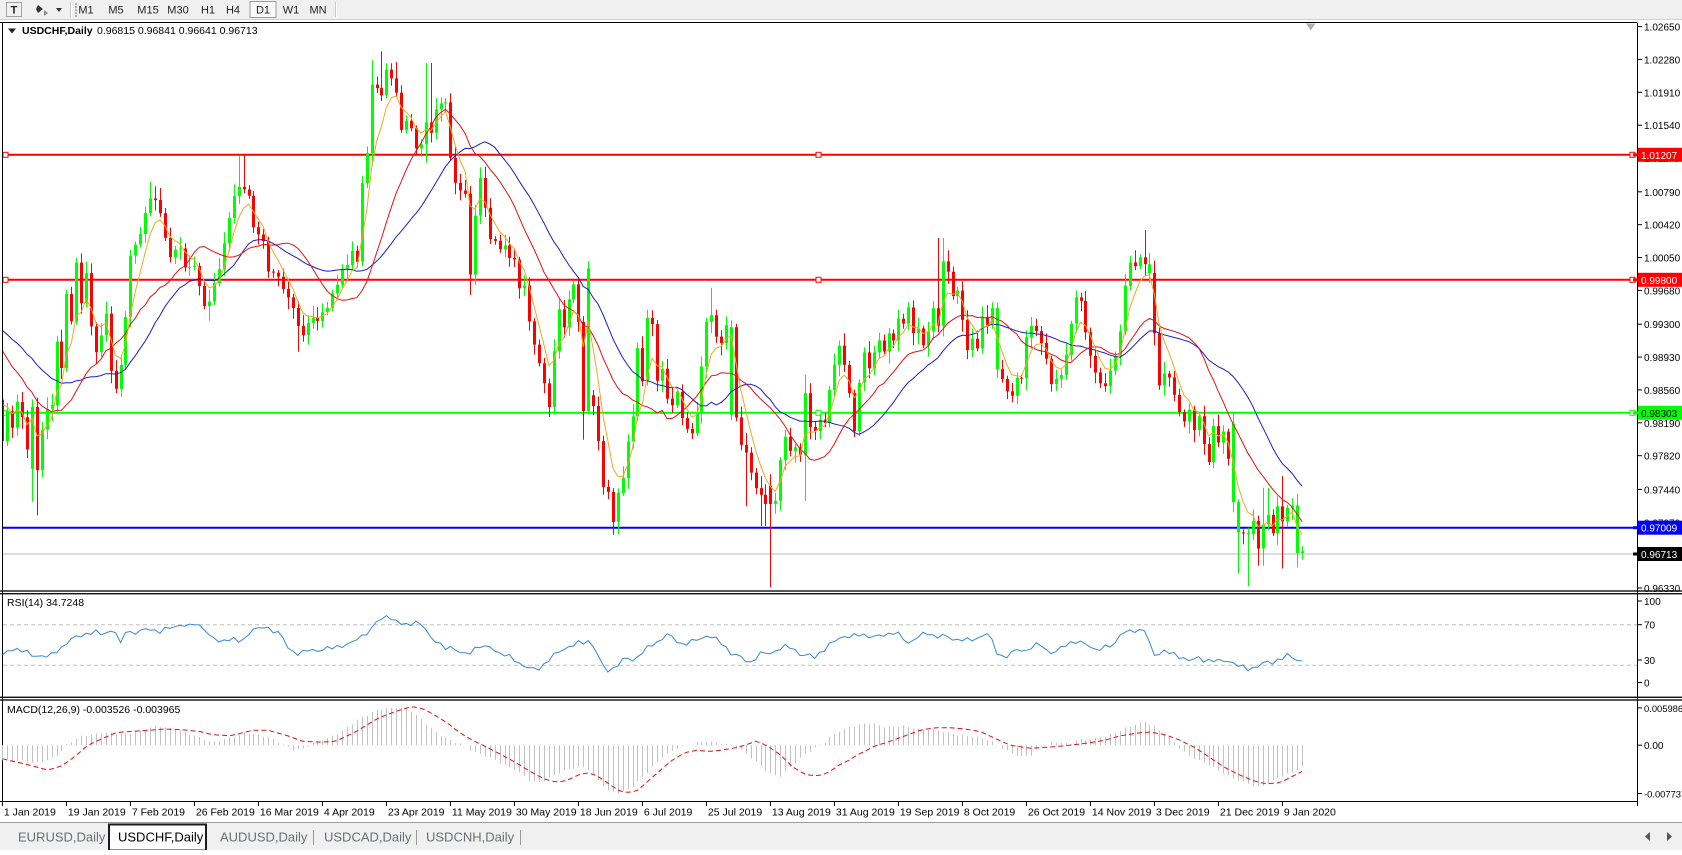 The height and width of the screenshot is (855, 1682). What do you see at coordinates (1662, 60) in the screenshot?
I see `svg-text: 1.02280` at bounding box center [1662, 60].